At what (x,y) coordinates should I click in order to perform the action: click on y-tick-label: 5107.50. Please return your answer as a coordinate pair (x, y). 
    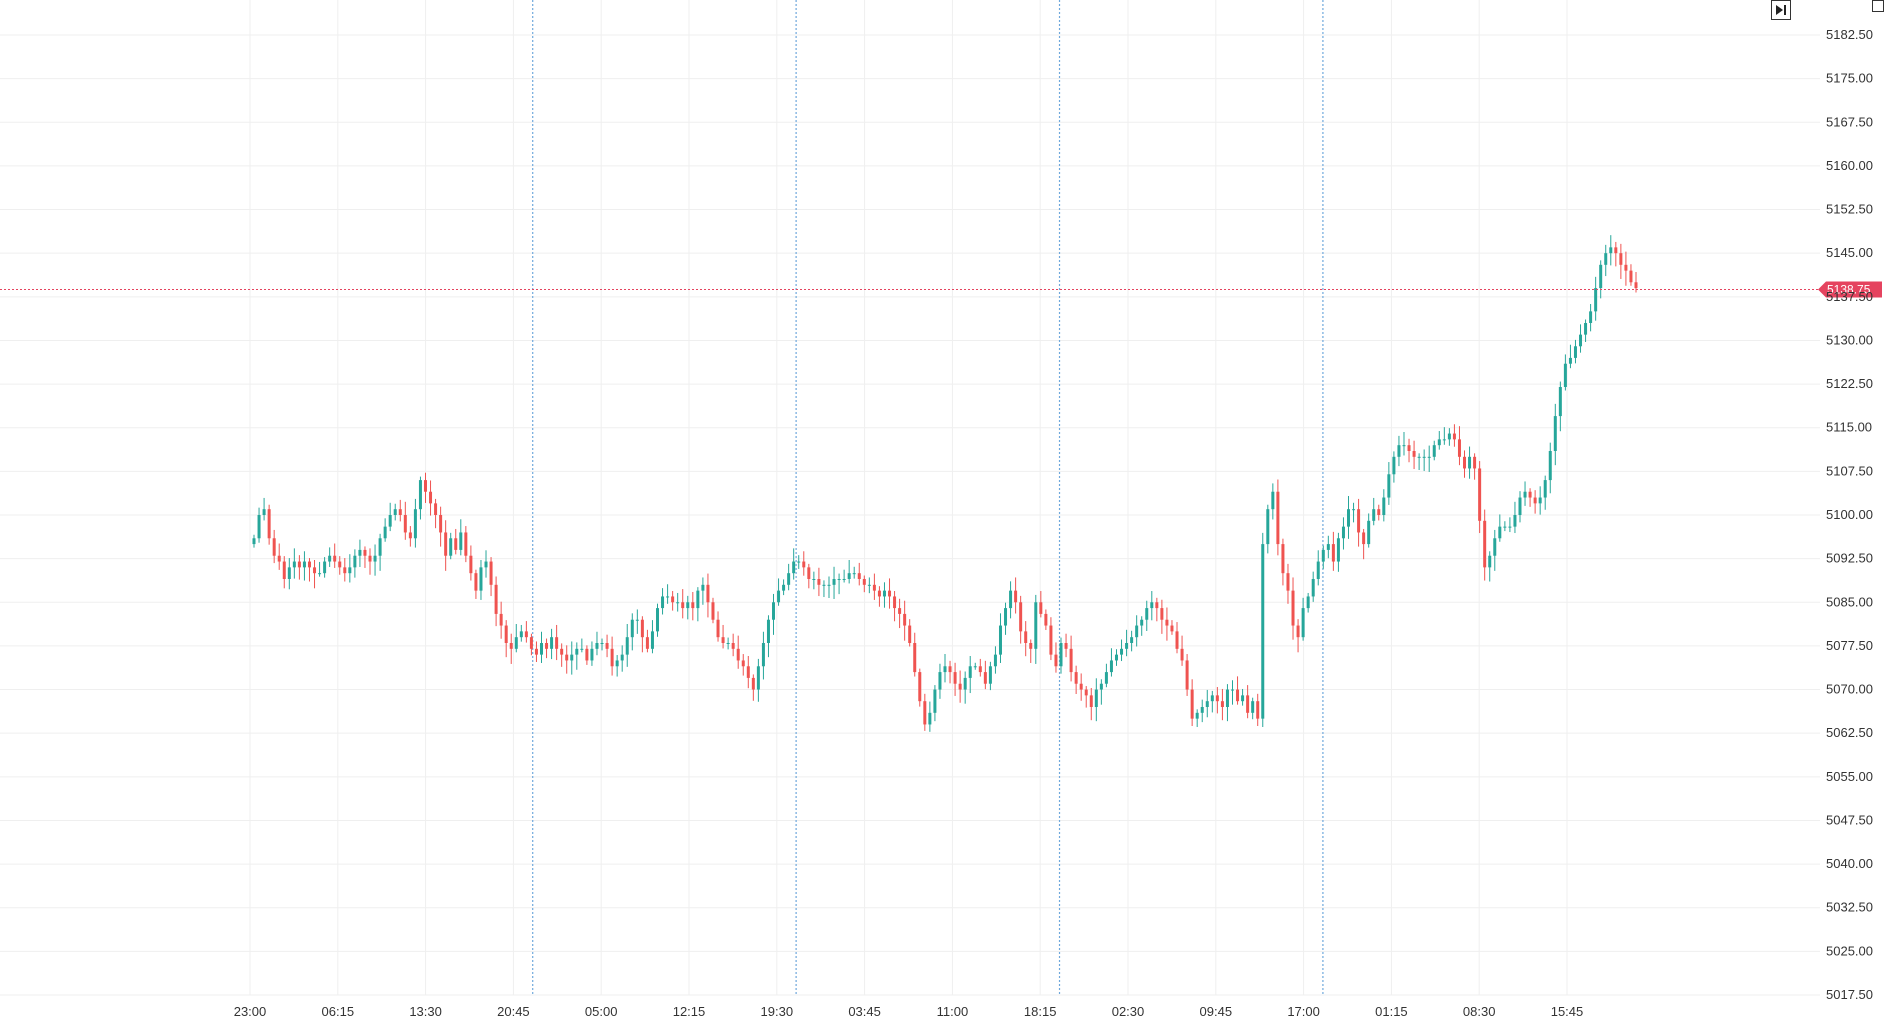
    Looking at the image, I should click on (1849, 470).